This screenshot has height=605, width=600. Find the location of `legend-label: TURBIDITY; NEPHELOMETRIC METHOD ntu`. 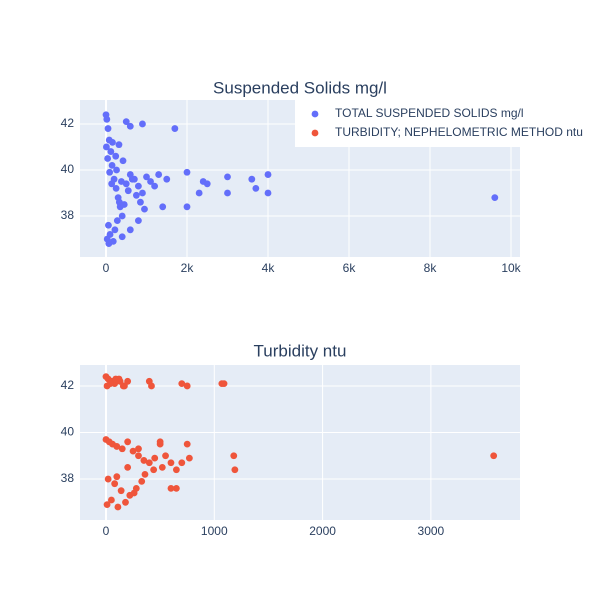

legend-label: TURBIDITY; NEPHELOMETRIC METHOD ntu is located at coordinates (459, 132).